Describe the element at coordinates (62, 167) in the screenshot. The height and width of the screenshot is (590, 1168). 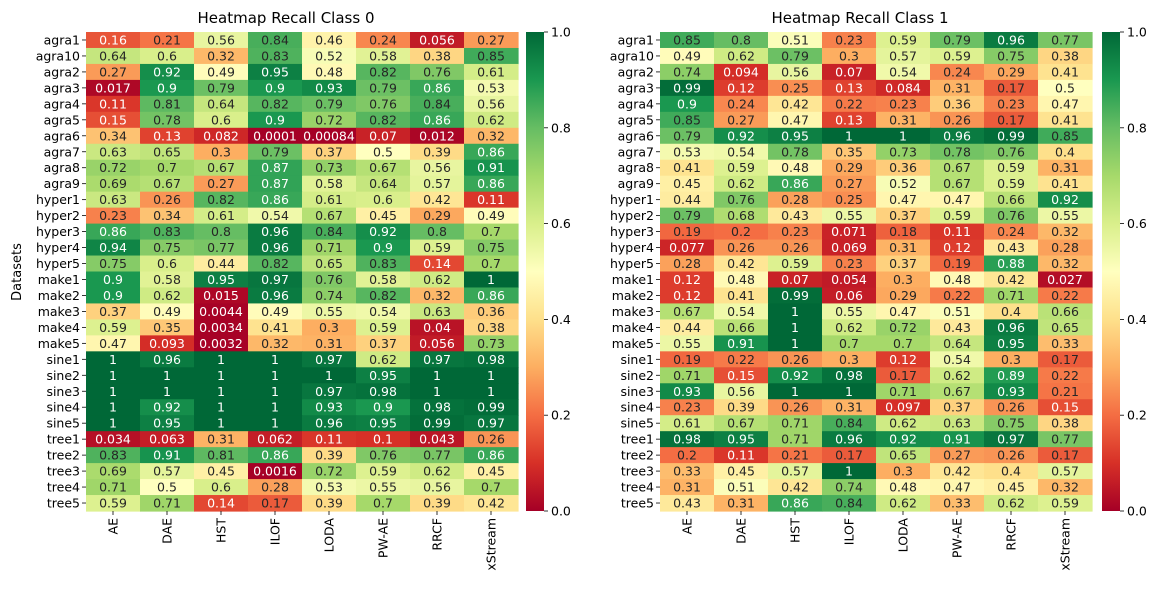
I see `y-tick-label: agra8` at that location.